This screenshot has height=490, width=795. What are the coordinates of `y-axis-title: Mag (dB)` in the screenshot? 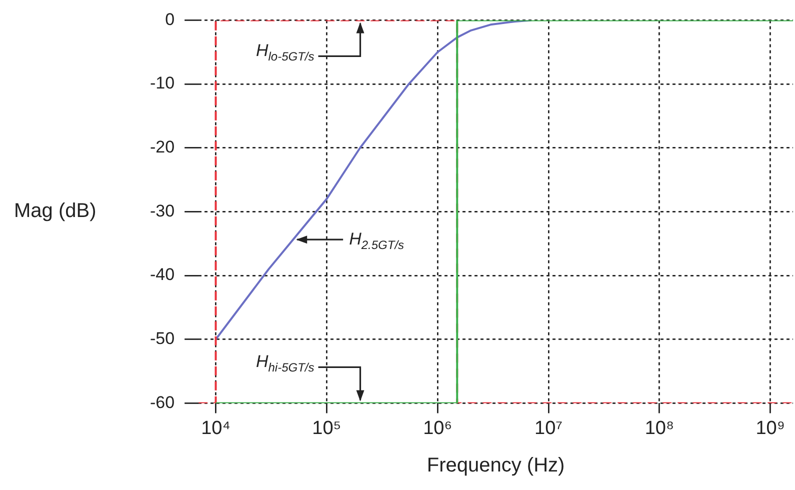 It's located at (55, 211).